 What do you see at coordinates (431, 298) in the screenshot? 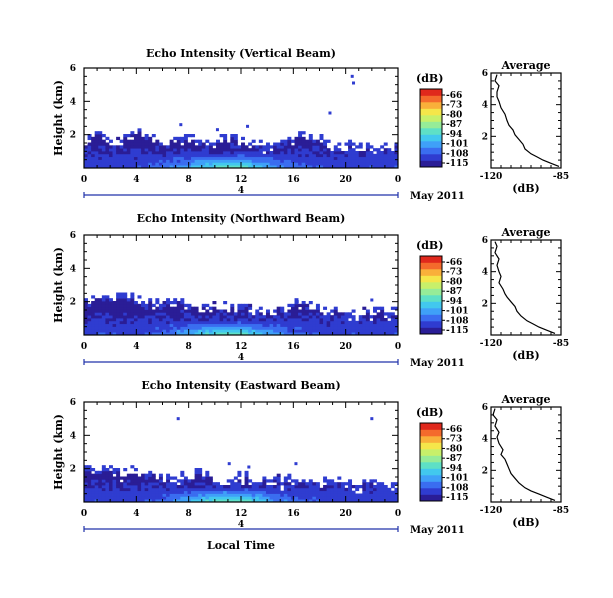
I see `colorbar-swatch` at bounding box center [431, 298].